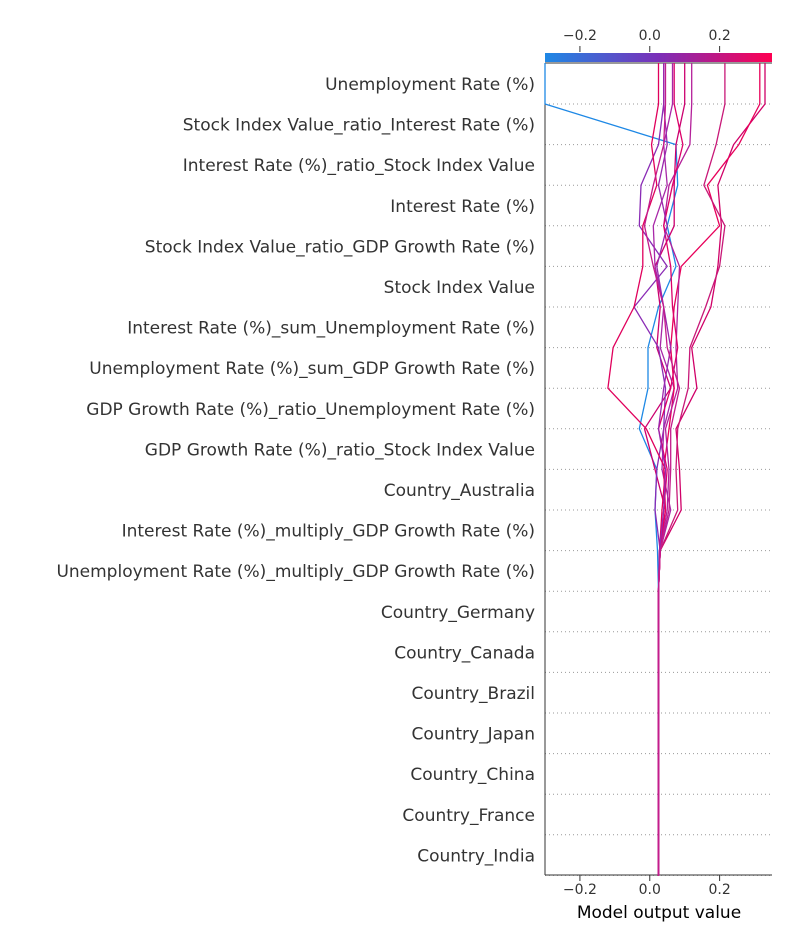 Image resolution: width=800 pixels, height=950 pixels. Describe the element at coordinates (658, 57) in the screenshot. I see `colorbar` at that location.